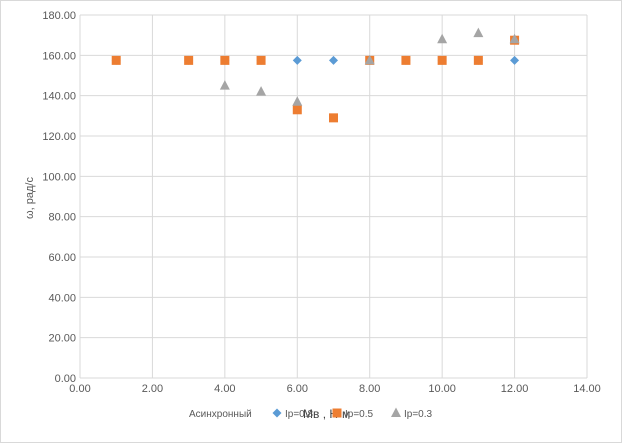  What do you see at coordinates (418, 414) in the screenshot?
I see `legend-entry-label: Ip=0.3` at bounding box center [418, 414].